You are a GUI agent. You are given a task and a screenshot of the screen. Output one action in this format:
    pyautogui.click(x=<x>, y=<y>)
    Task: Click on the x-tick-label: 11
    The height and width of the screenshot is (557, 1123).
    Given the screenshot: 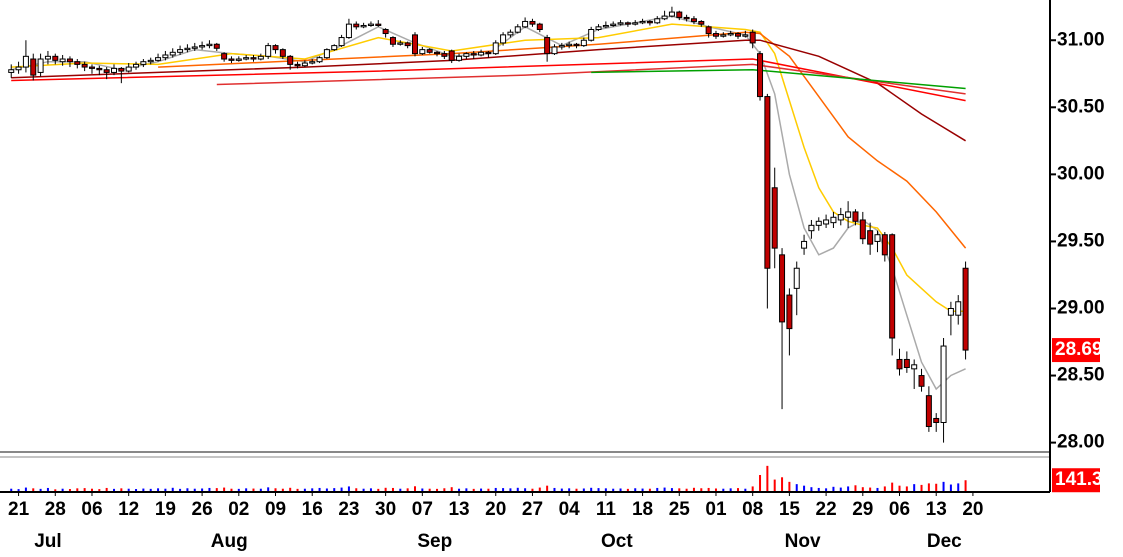 What is the action you would take?
    pyautogui.click(x=606, y=509)
    